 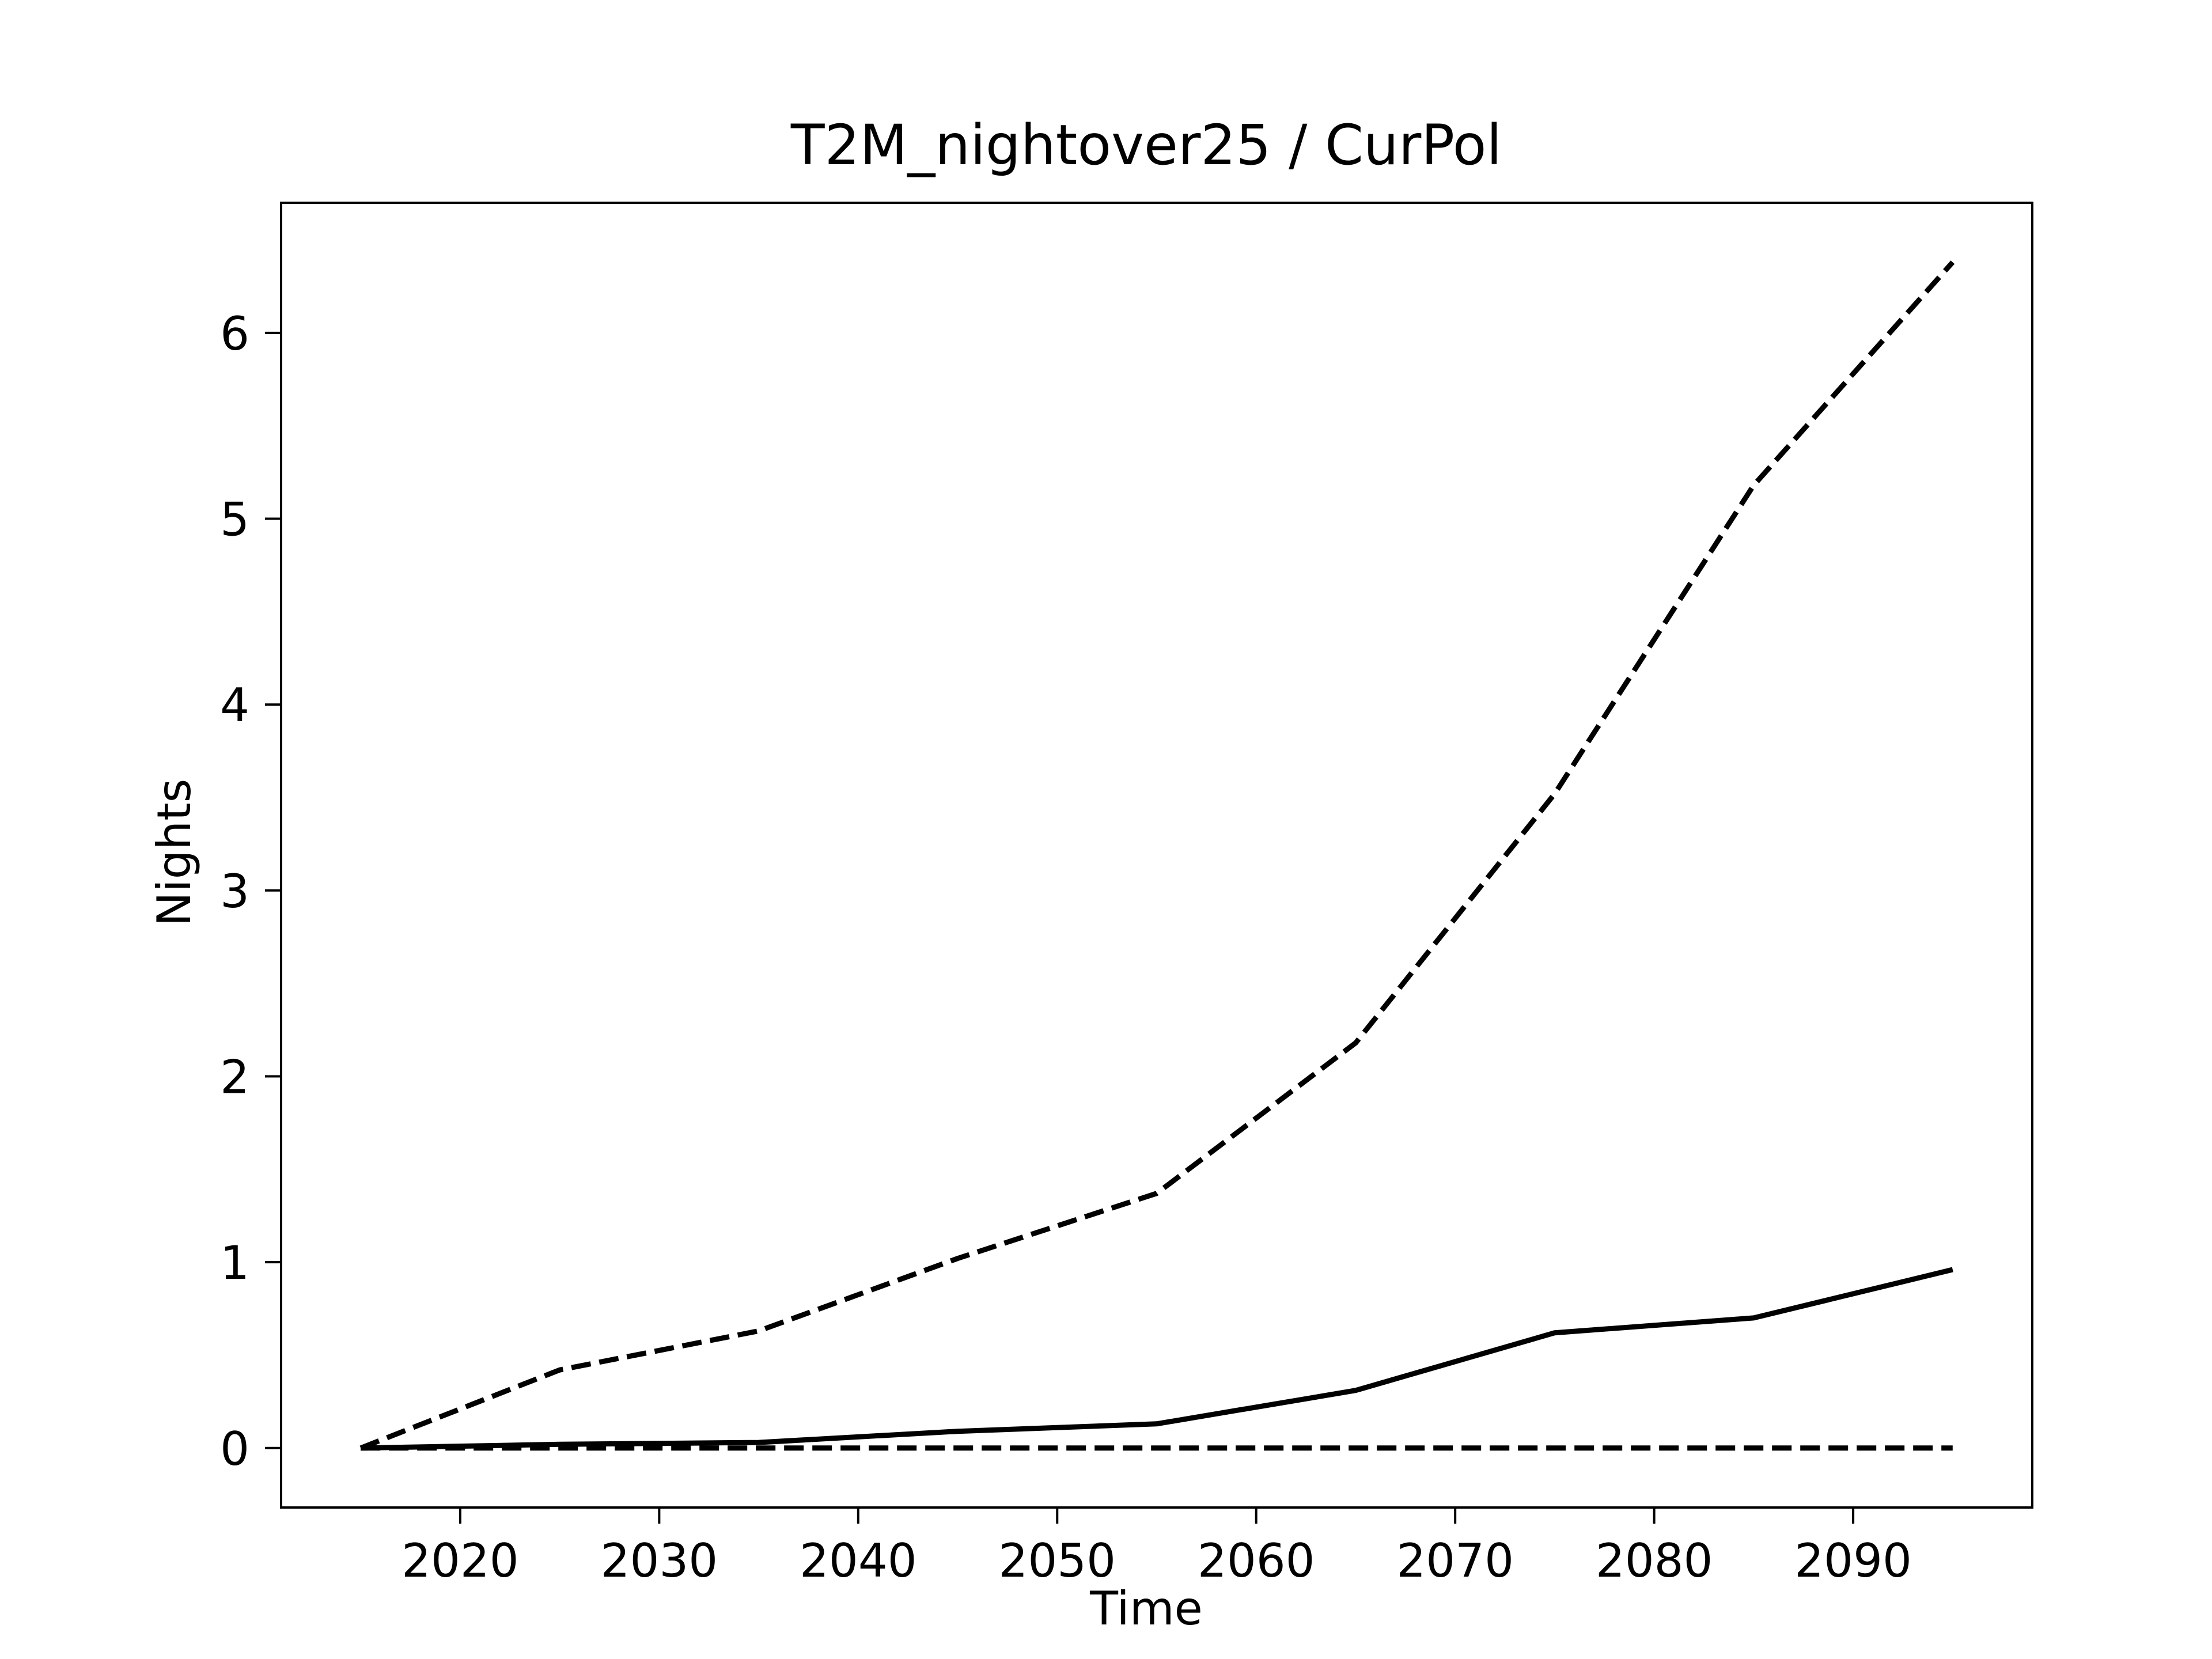 What do you see at coordinates (1146, 145) in the screenshot?
I see `chart-title: T2M_nightover25 / CurPol` at bounding box center [1146, 145].